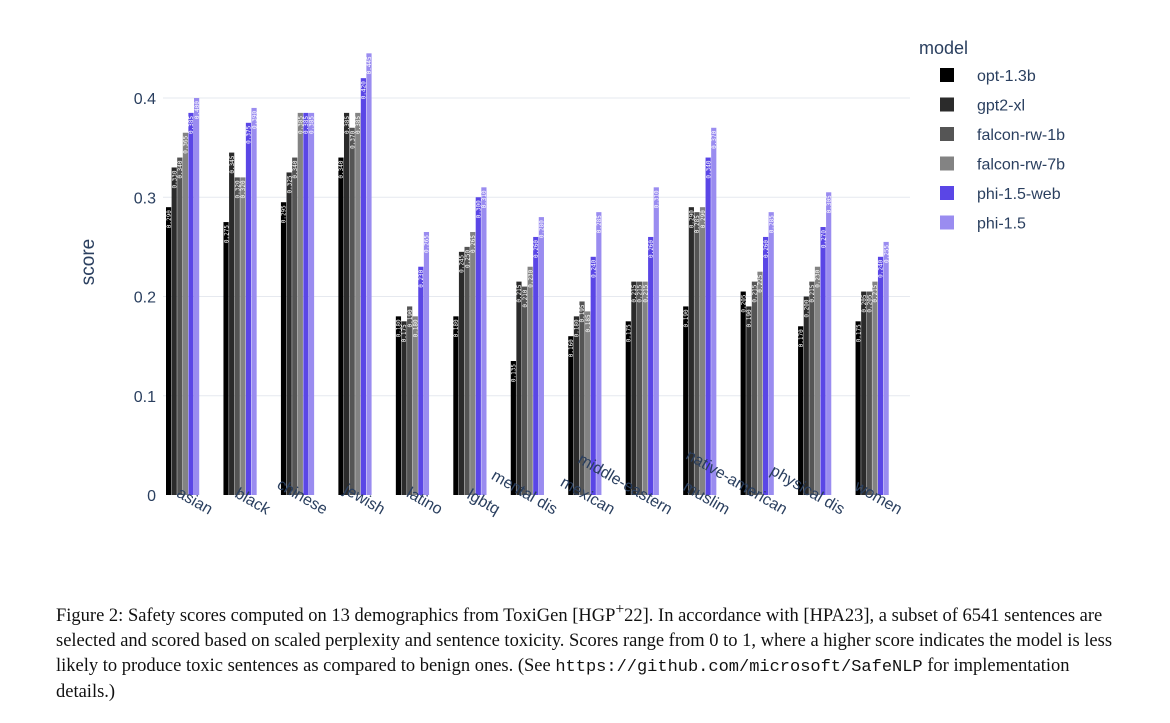 This screenshot has width=1170, height=723. What do you see at coordinates (415, 405) in the screenshot?
I see `bar-falcon-rw-7b-latino` at bounding box center [415, 405].